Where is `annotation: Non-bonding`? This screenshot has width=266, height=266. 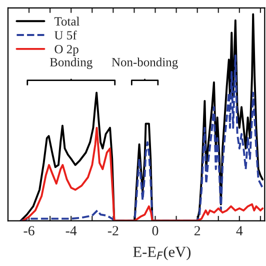
annotation: Non-bonding is located at coordinates (145, 63).